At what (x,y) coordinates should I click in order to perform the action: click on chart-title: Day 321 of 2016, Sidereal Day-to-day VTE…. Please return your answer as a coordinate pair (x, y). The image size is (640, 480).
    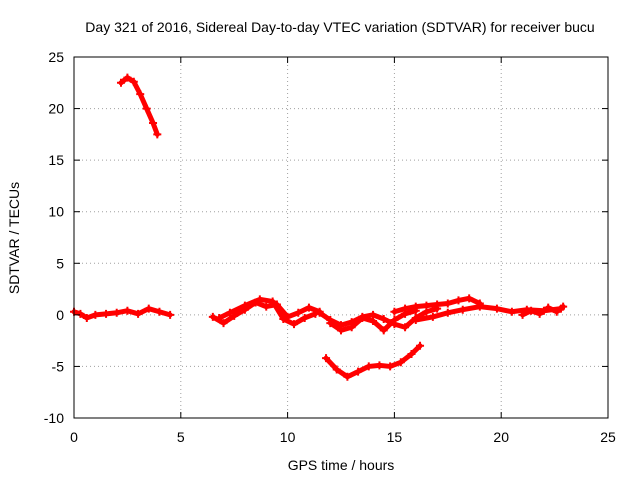
    Looking at the image, I should click on (339, 27).